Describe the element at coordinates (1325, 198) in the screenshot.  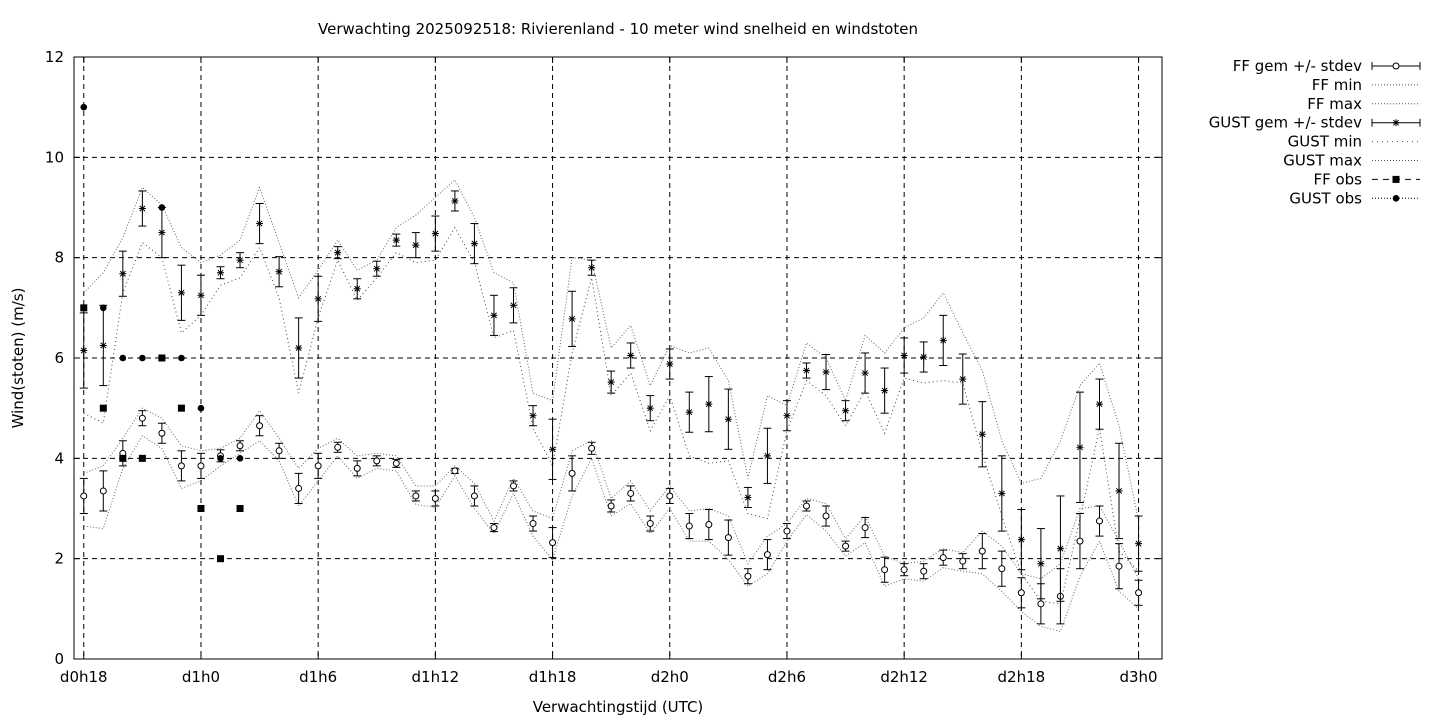
I see `legend-label: GUST obs` at that location.